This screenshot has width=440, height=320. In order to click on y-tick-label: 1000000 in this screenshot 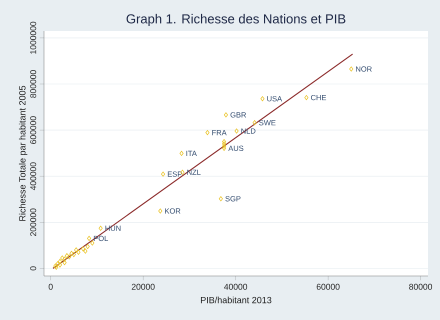, I will do `click(33, 38)`.